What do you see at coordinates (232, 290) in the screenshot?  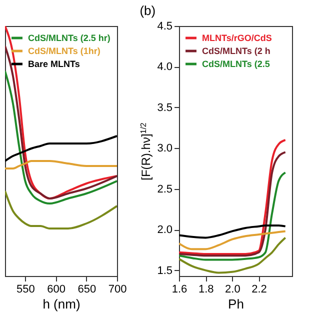 I see `x-tick-label: 2.0` at bounding box center [232, 290].